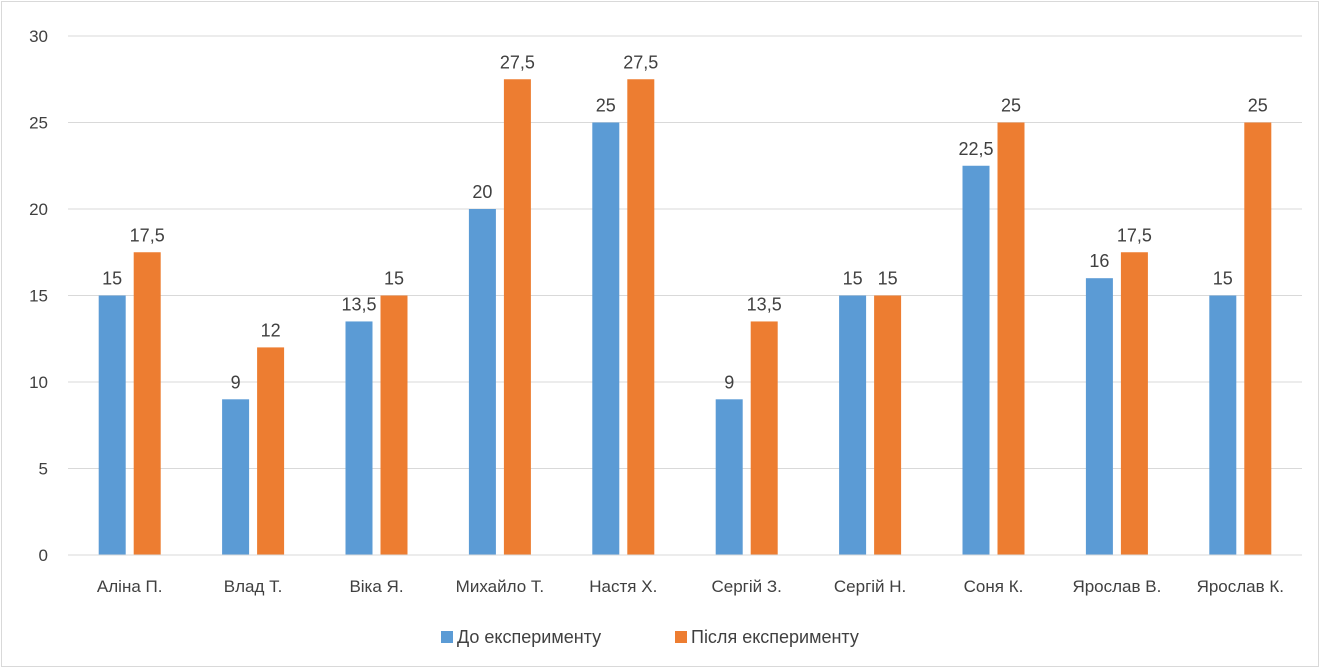 This screenshot has width=1323, height=672. What do you see at coordinates (747, 586) in the screenshot?
I see `x-tick-label: Сергій З.` at bounding box center [747, 586].